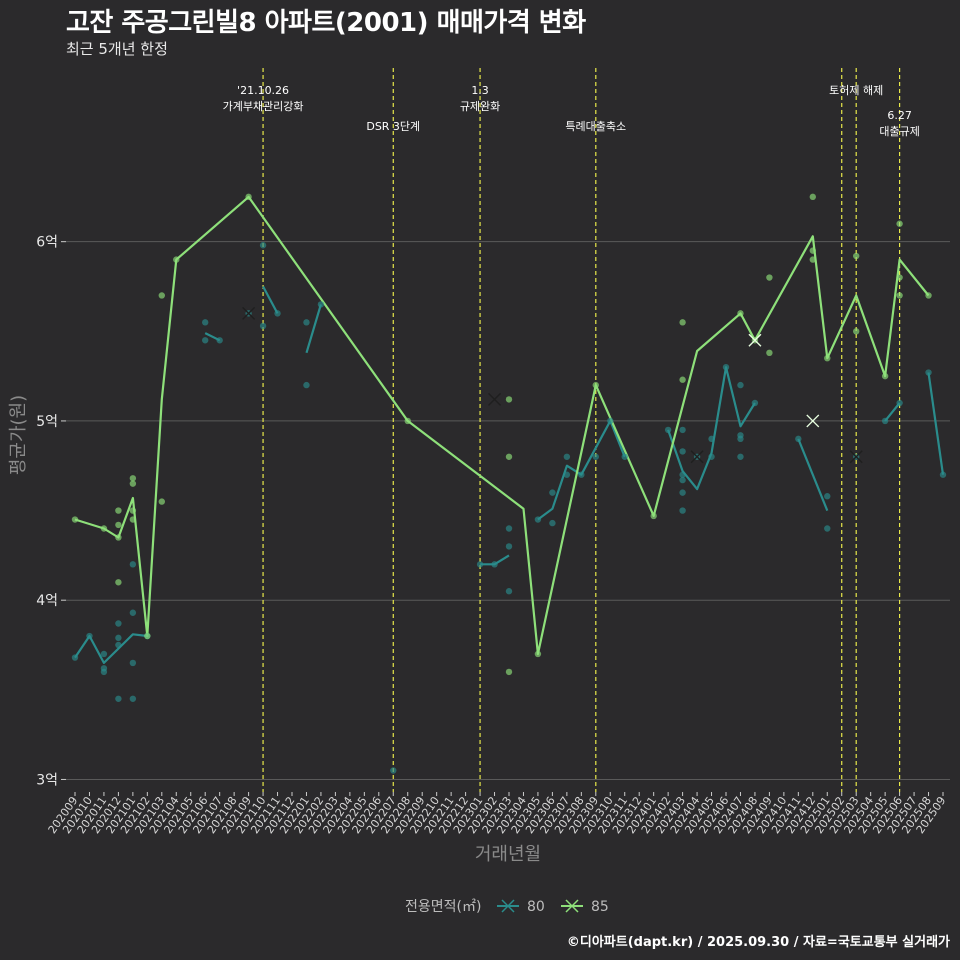 The height and width of the screenshot is (960, 960). Describe the element at coordinates (443, 907) in the screenshot. I see `legend-title: 전용면적(㎡)` at that location.